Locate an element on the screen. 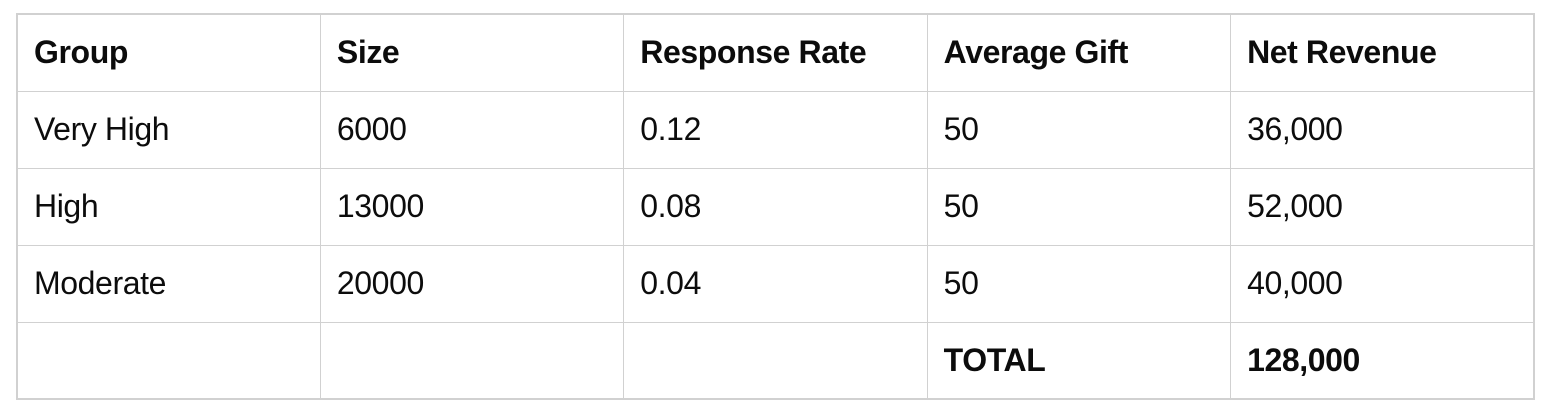 This screenshot has width=1552, height=416. column-header-response-rate: Response Rate is located at coordinates (775, 52).